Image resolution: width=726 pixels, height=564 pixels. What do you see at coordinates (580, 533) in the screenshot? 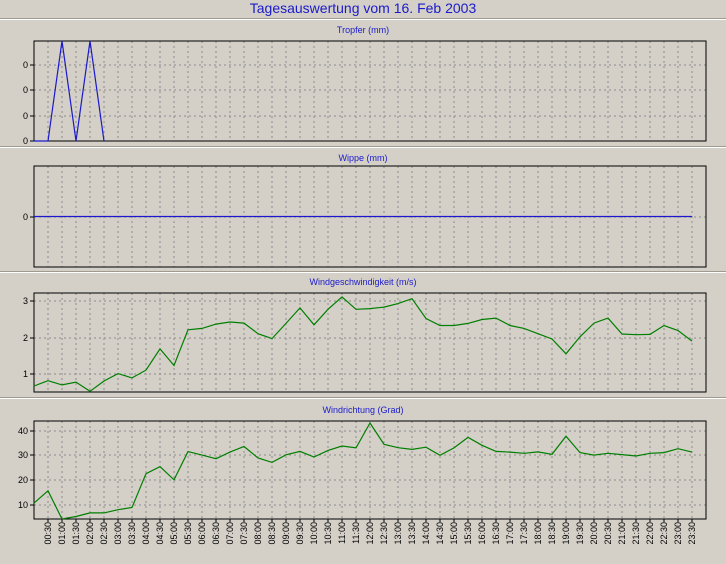
I see `x-tick-label: 19:30` at bounding box center [580, 533].